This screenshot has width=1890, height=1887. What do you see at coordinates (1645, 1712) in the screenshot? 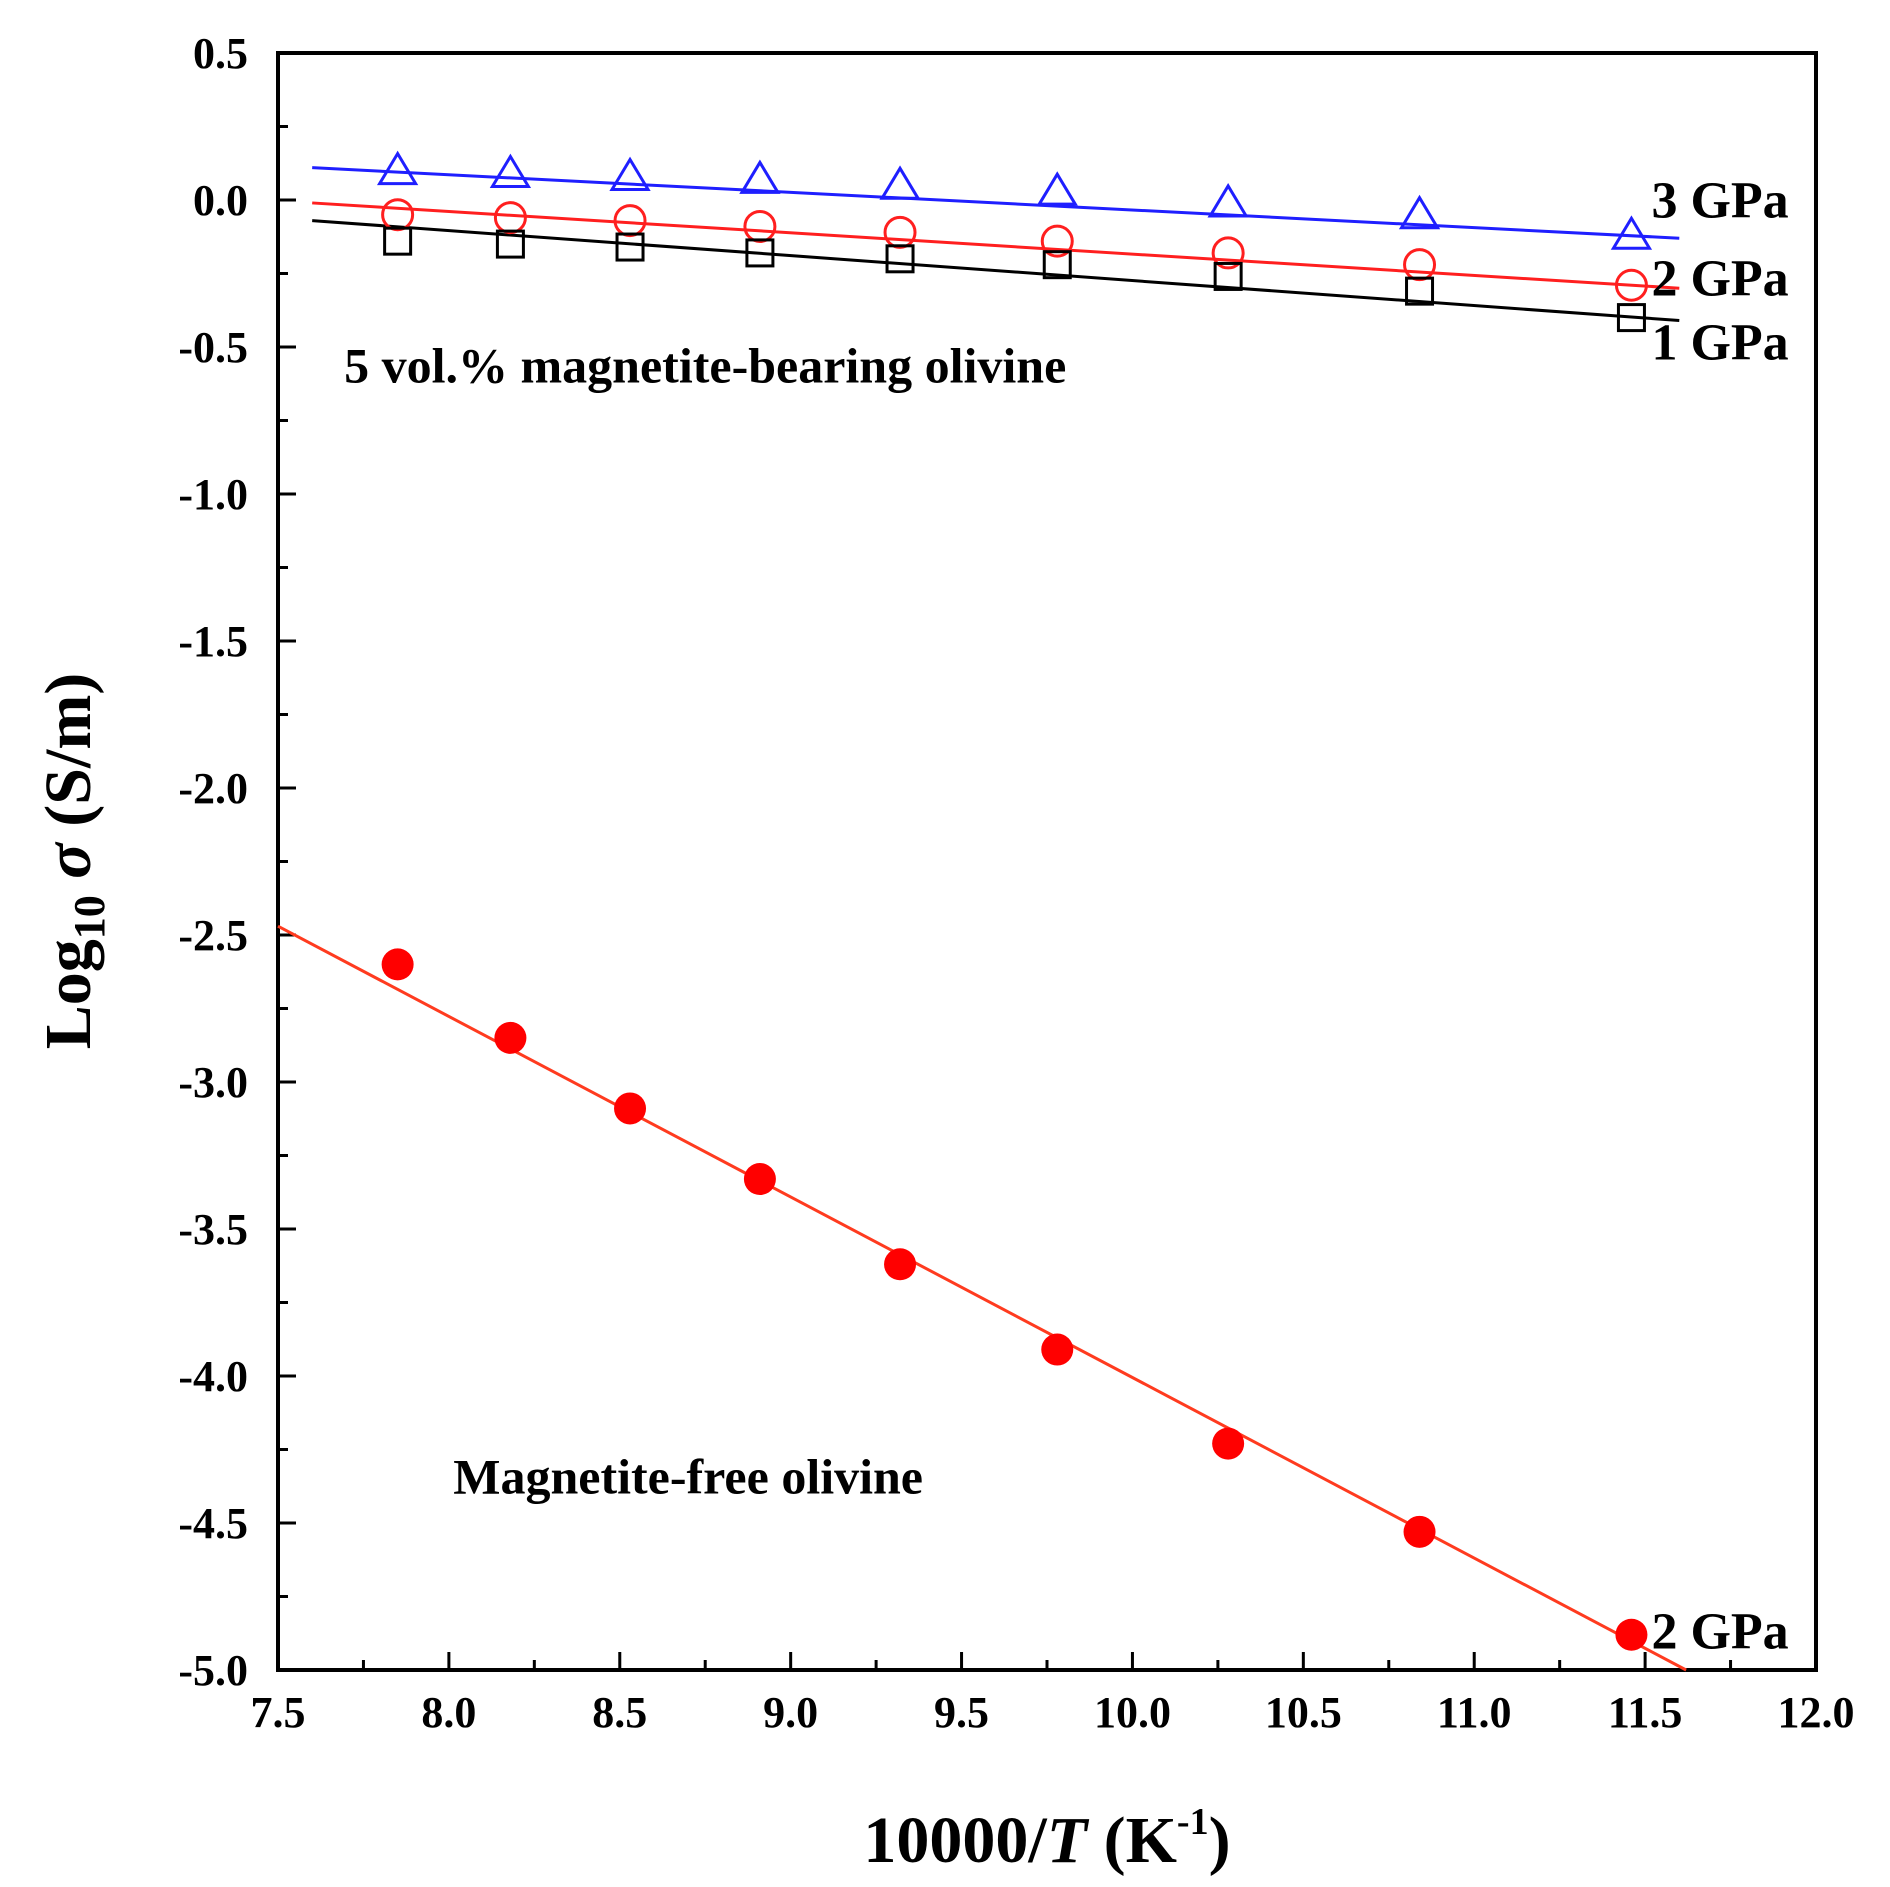
I see `x-tick-label: 11.5` at bounding box center [1645, 1712].